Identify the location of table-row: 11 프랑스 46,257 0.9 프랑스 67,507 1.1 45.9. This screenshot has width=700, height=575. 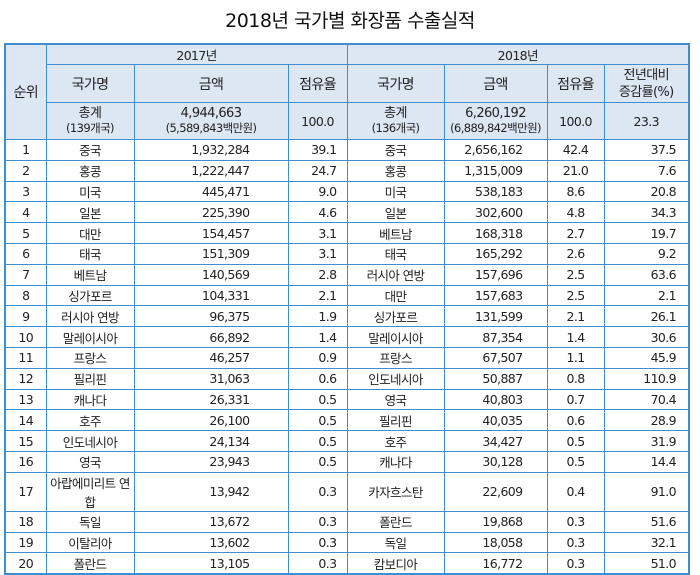
(347, 357).